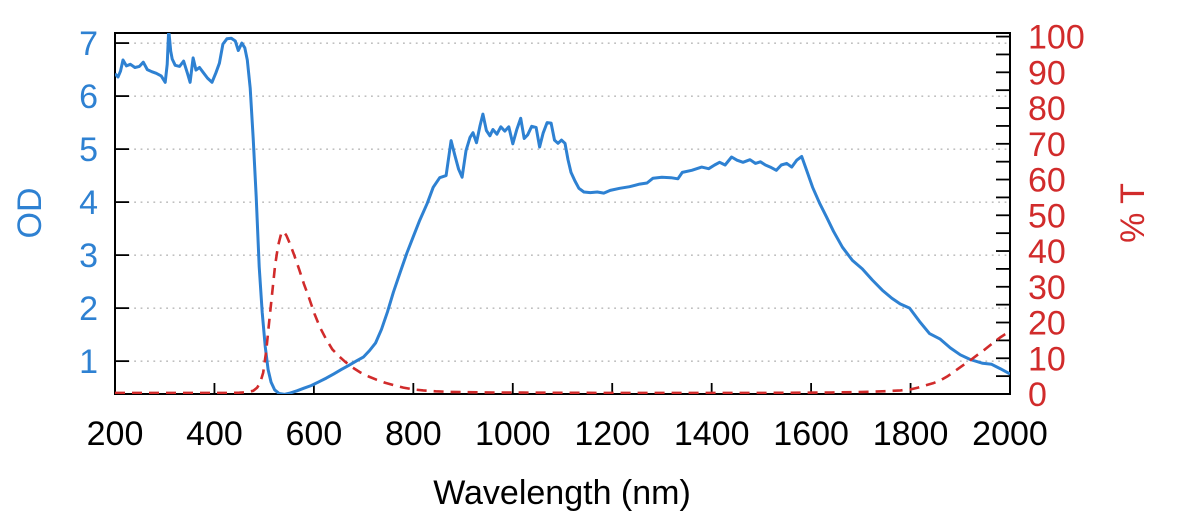  What do you see at coordinates (1047, 216) in the screenshot?
I see `t-tick-label: 50` at bounding box center [1047, 216].